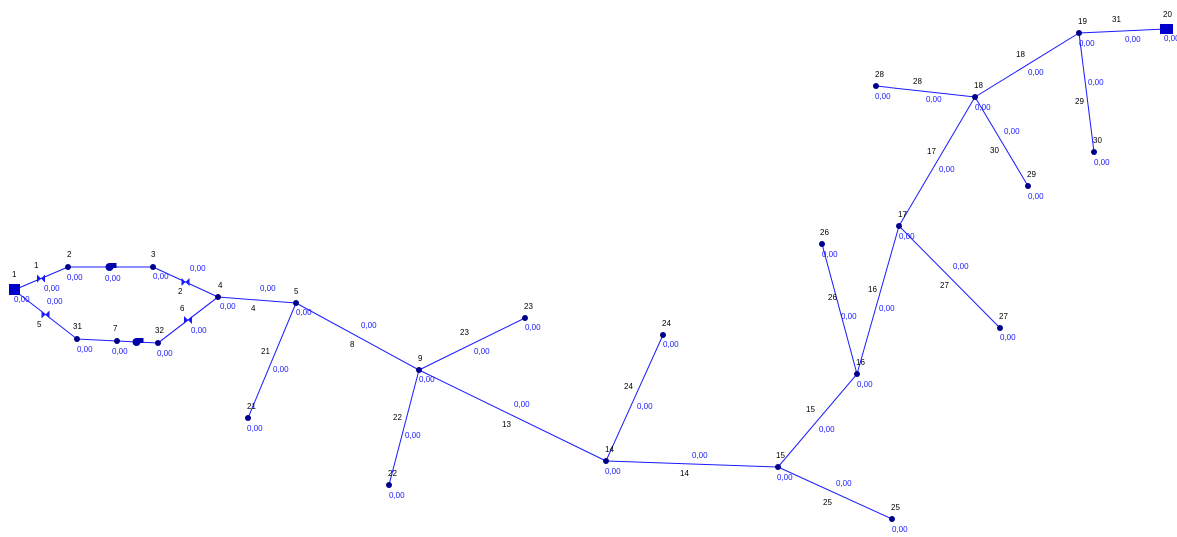 Image resolution: width=1177 pixels, height=537 pixels. Describe the element at coordinates (994, 150) in the screenshot. I see `link-id-label: 30` at that location.